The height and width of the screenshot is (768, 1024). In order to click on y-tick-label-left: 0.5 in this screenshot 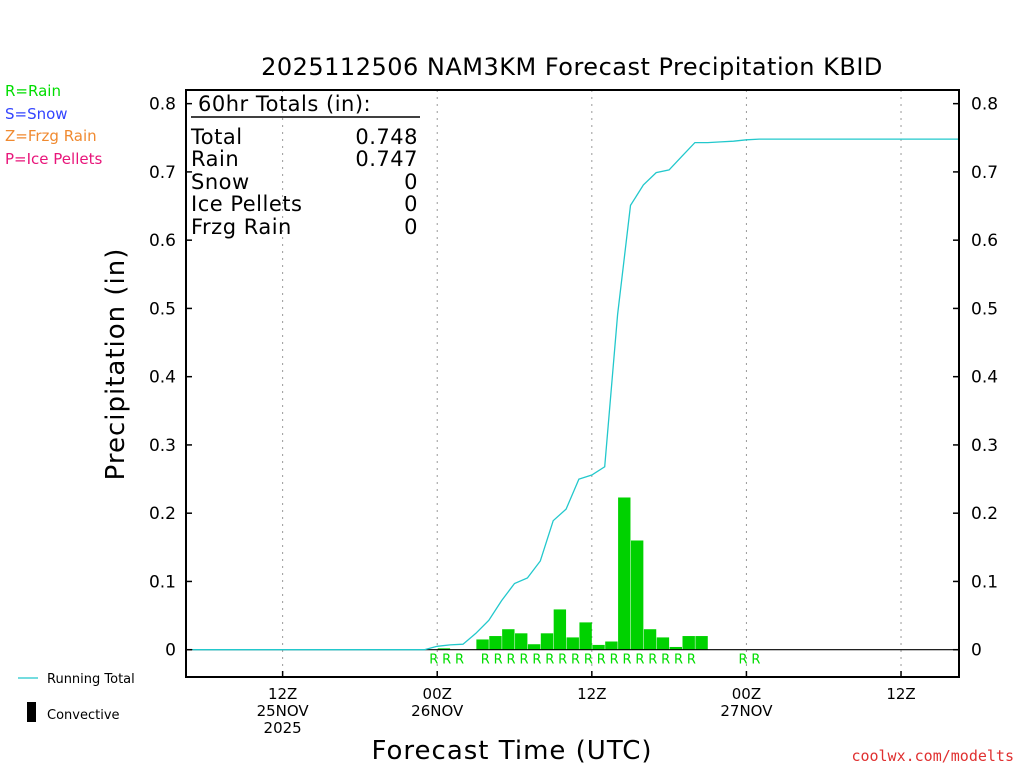, I will do `click(162, 309)`.